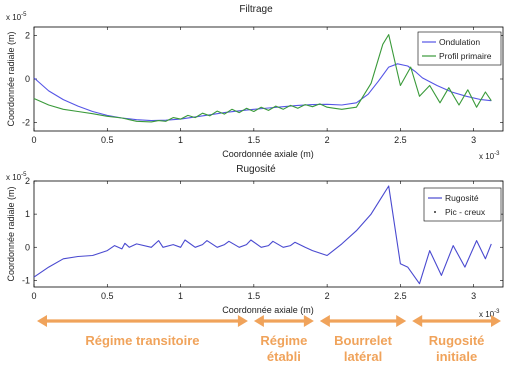 Image resolution: width=505 pixels, height=366 pixels. What do you see at coordinates (256, 169) in the screenshot?
I see `rugosite-title: Rugosité` at bounding box center [256, 169].